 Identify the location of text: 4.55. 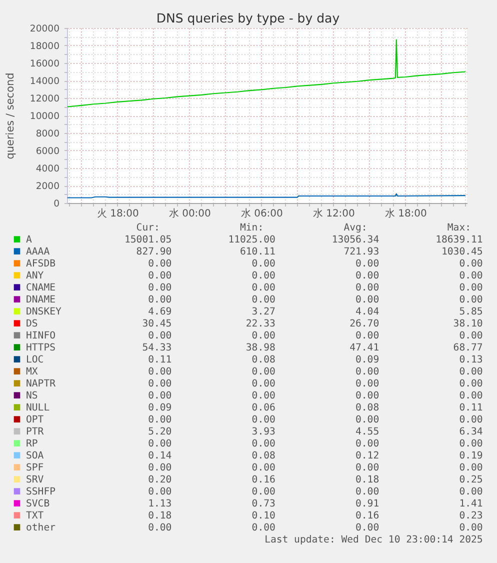
(368, 432).